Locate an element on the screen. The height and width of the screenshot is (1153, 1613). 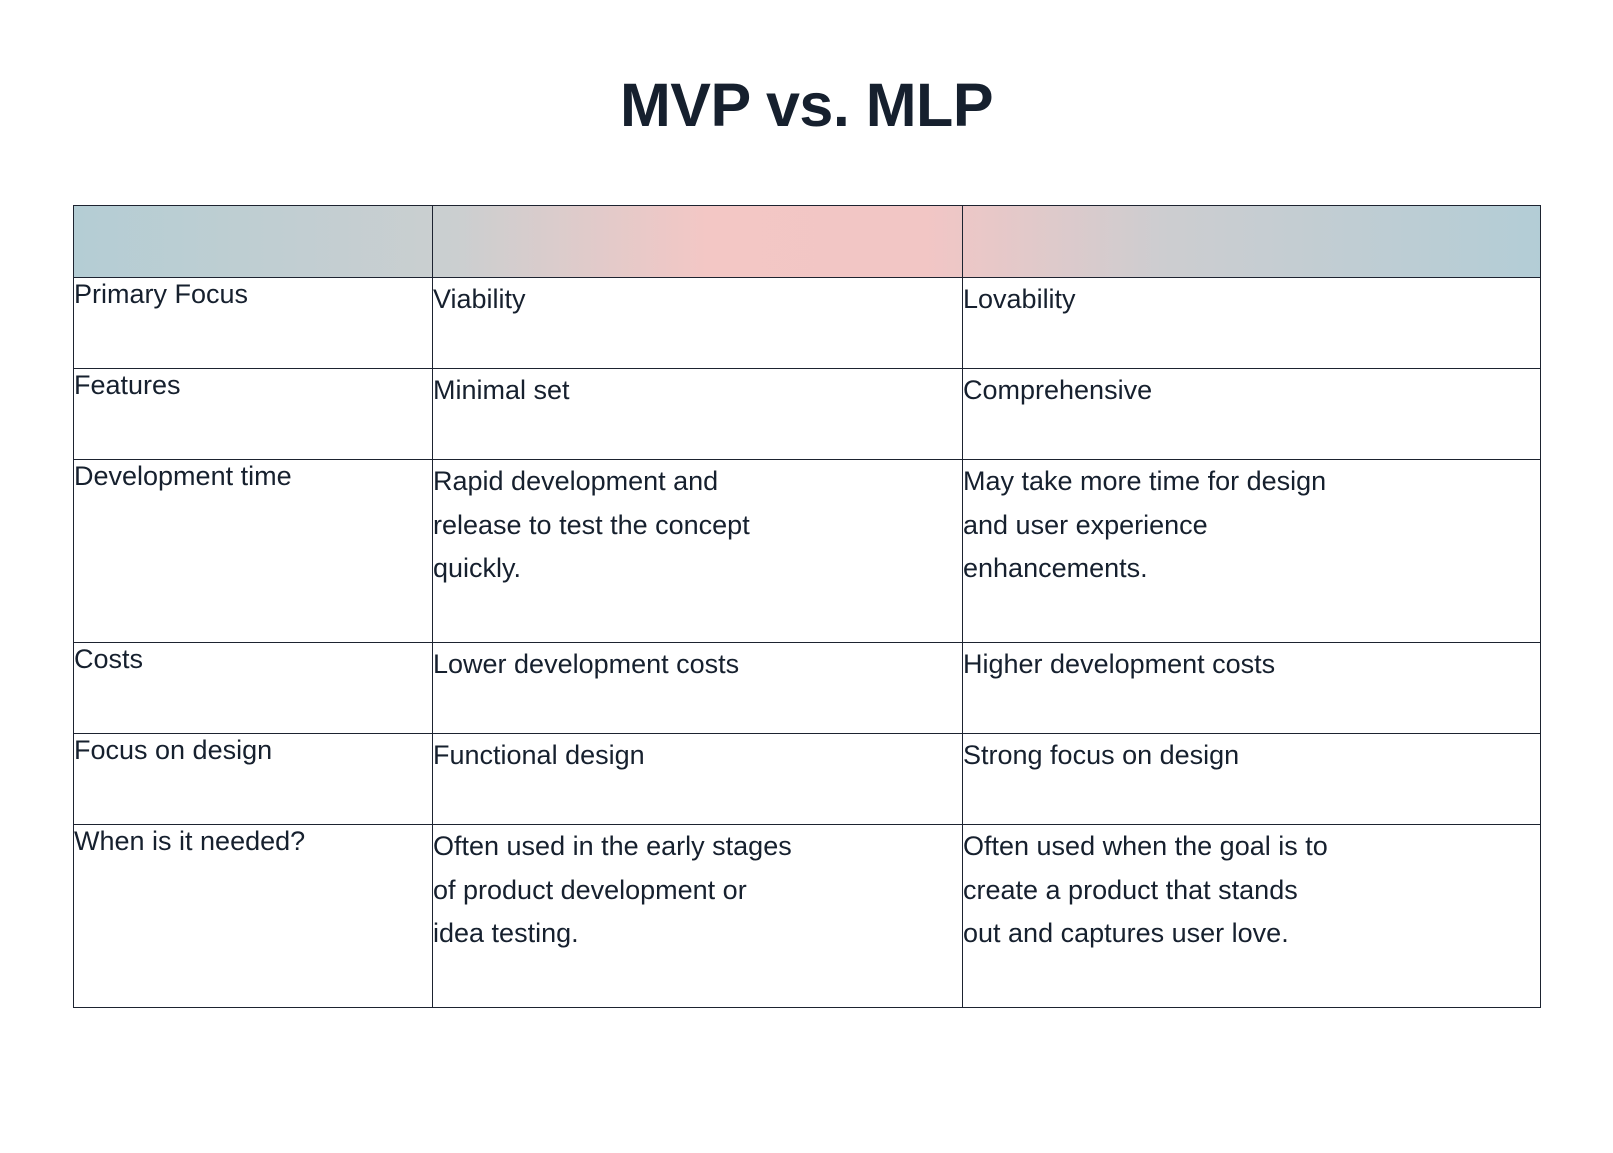
header-cell-mvp is located at coordinates (697, 241).